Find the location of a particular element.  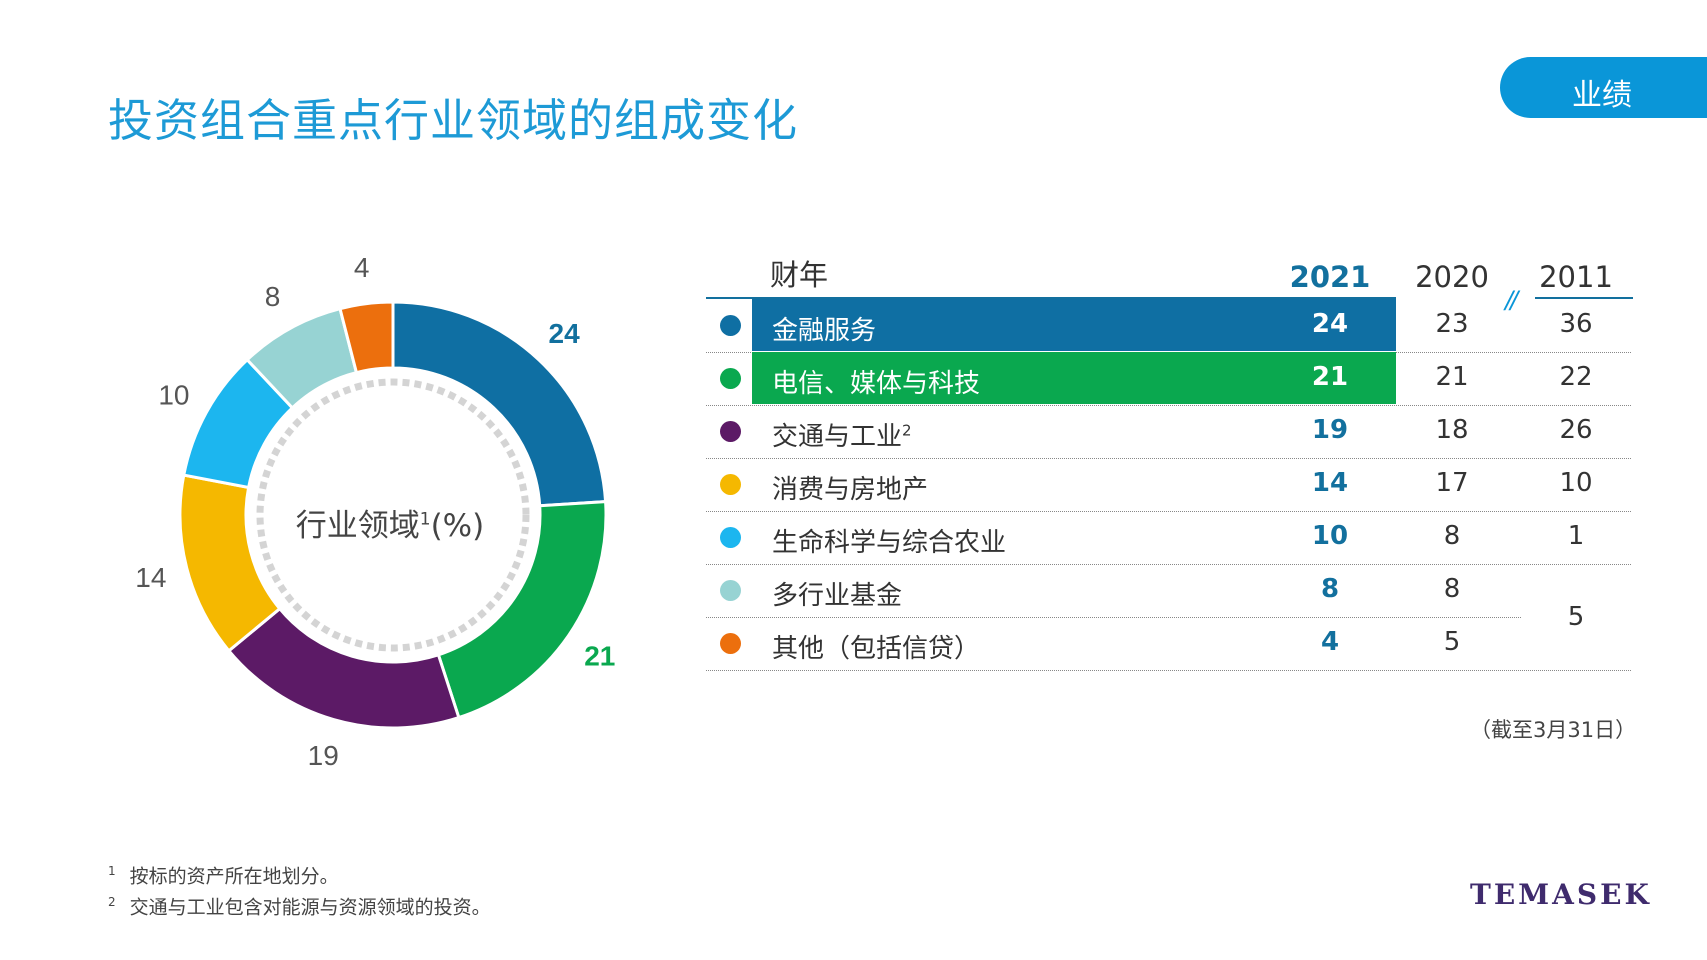

value-2020: 5 is located at coordinates (1452, 642).